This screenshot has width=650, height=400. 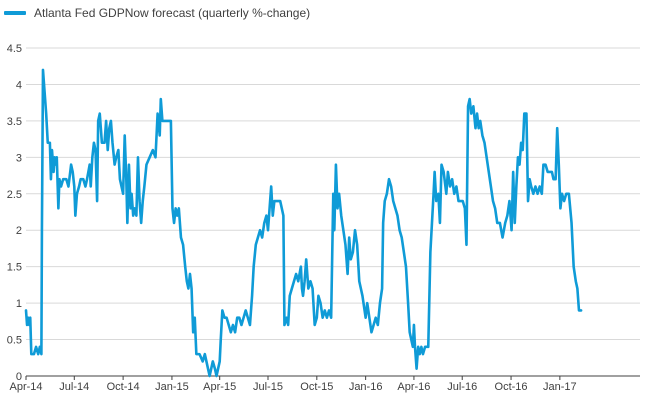 What do you see at coordinates (14, 213) in the screenshot?
I see `y-axis-ticks: 0 0.5 1 1.5 2 2.5 3 3.5 4 4.5` at bounding box center [14, 213].